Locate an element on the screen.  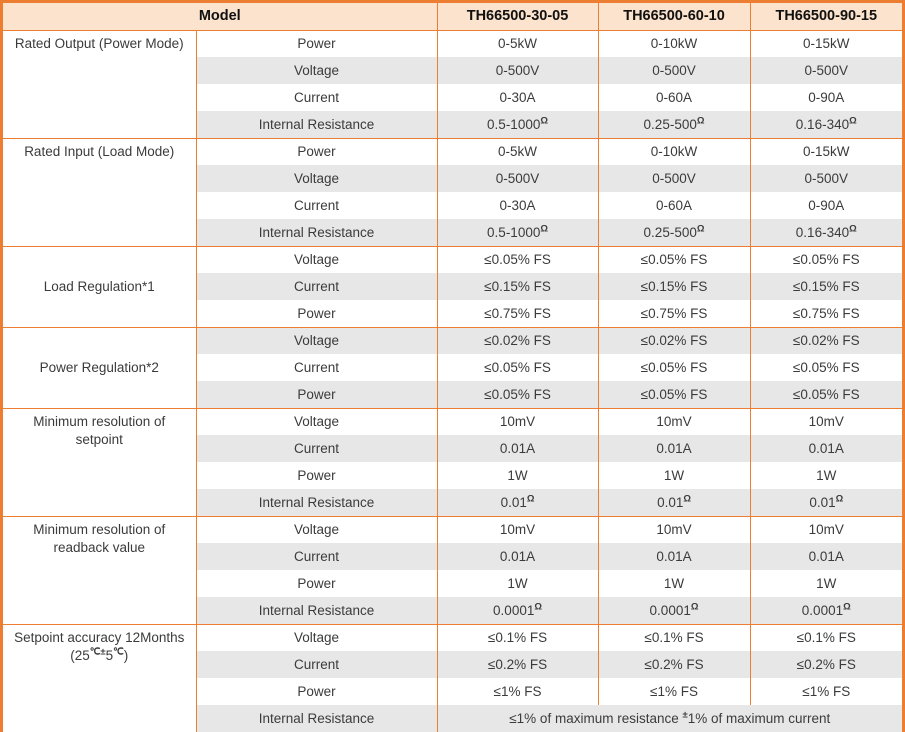
group-label-line: setpoint is located at coordinates (99, 439).